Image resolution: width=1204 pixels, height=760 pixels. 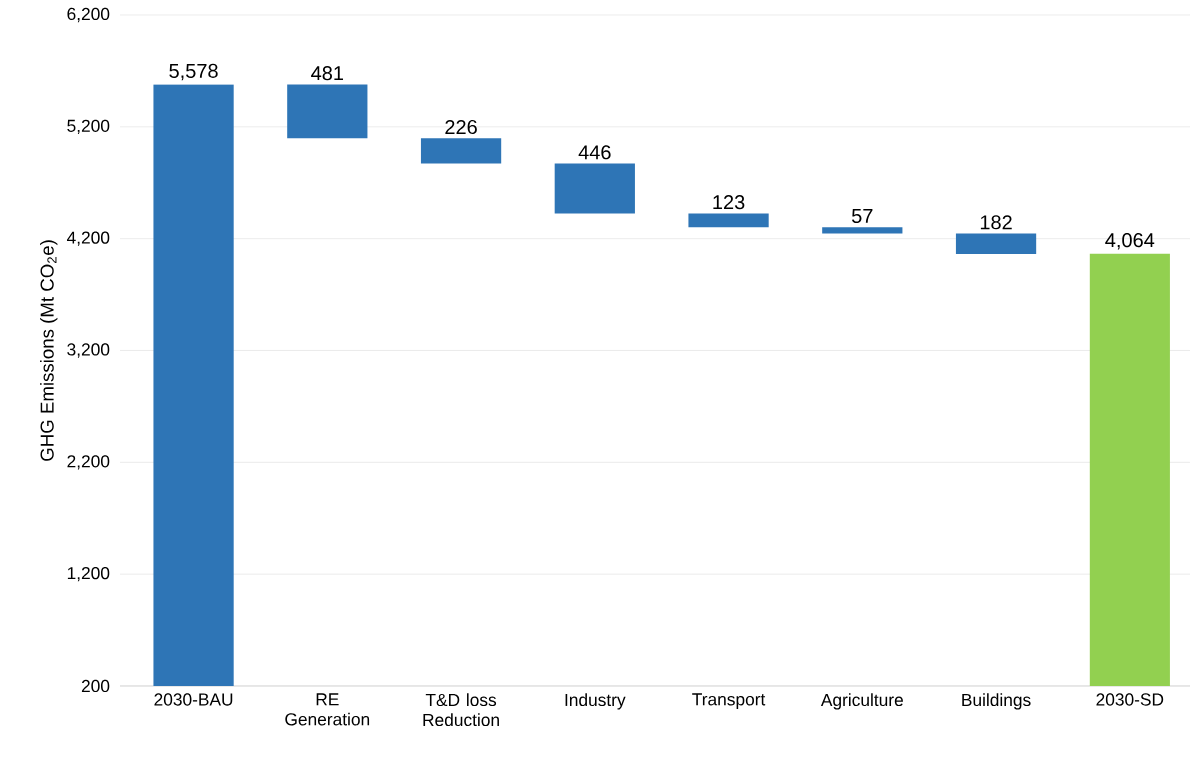 I want to click on x-tick-label: T&D loss Reduction, so click(x=461, y=710).